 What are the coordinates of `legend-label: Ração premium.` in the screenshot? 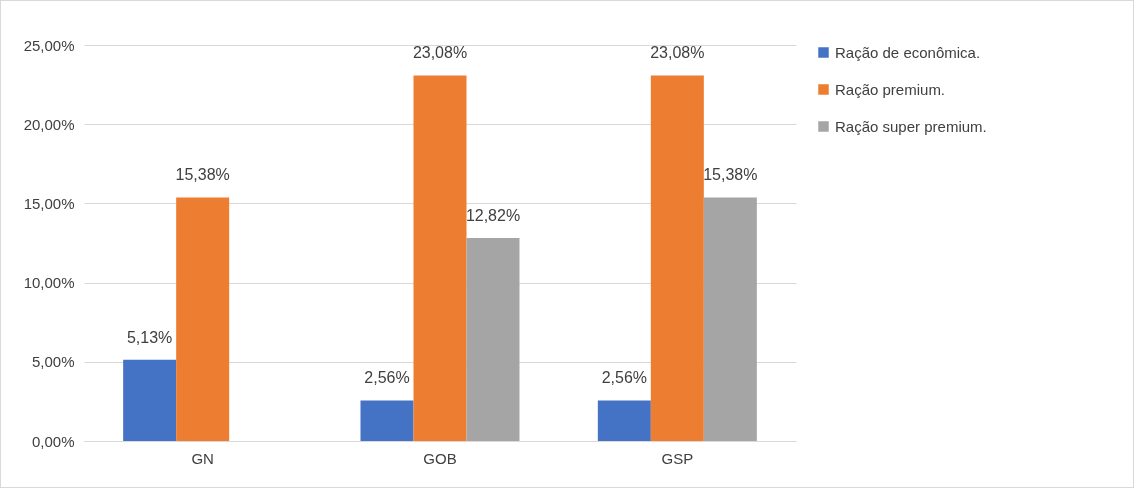 It's located at (890, 89).